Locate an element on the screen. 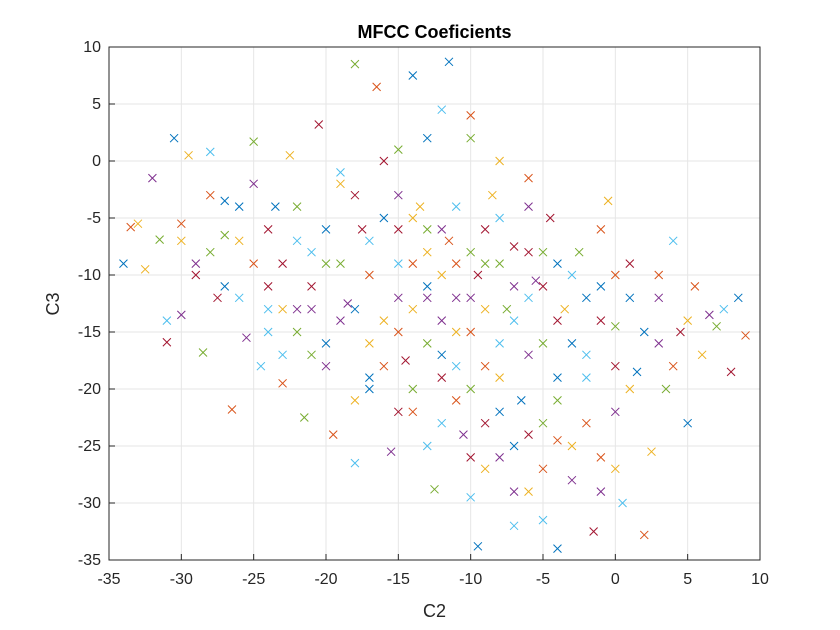 The height and width of the screenshot is (630, 840). x-axis-label: C2 is located at coordinates (434, 611).